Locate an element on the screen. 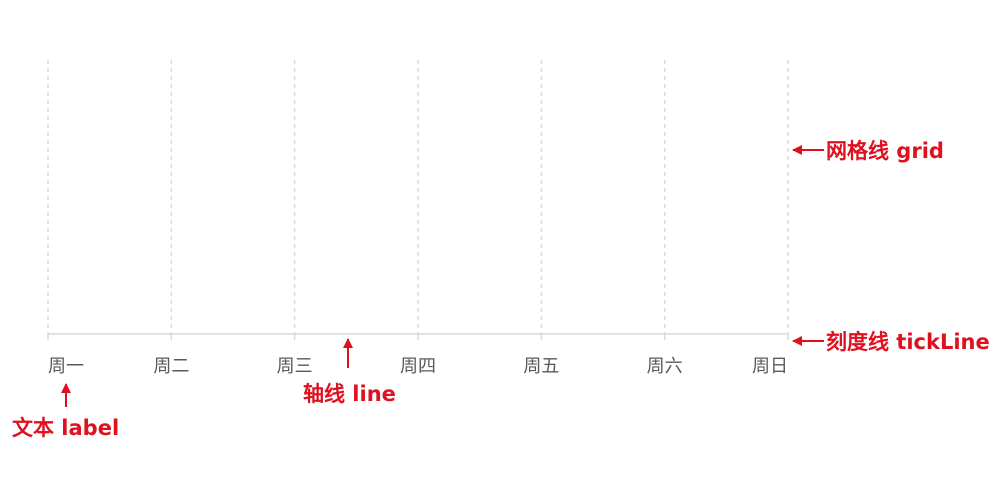 This screenshot has height=500, width=1000. tick-label: 周二 is located at coordinates (171, 366).